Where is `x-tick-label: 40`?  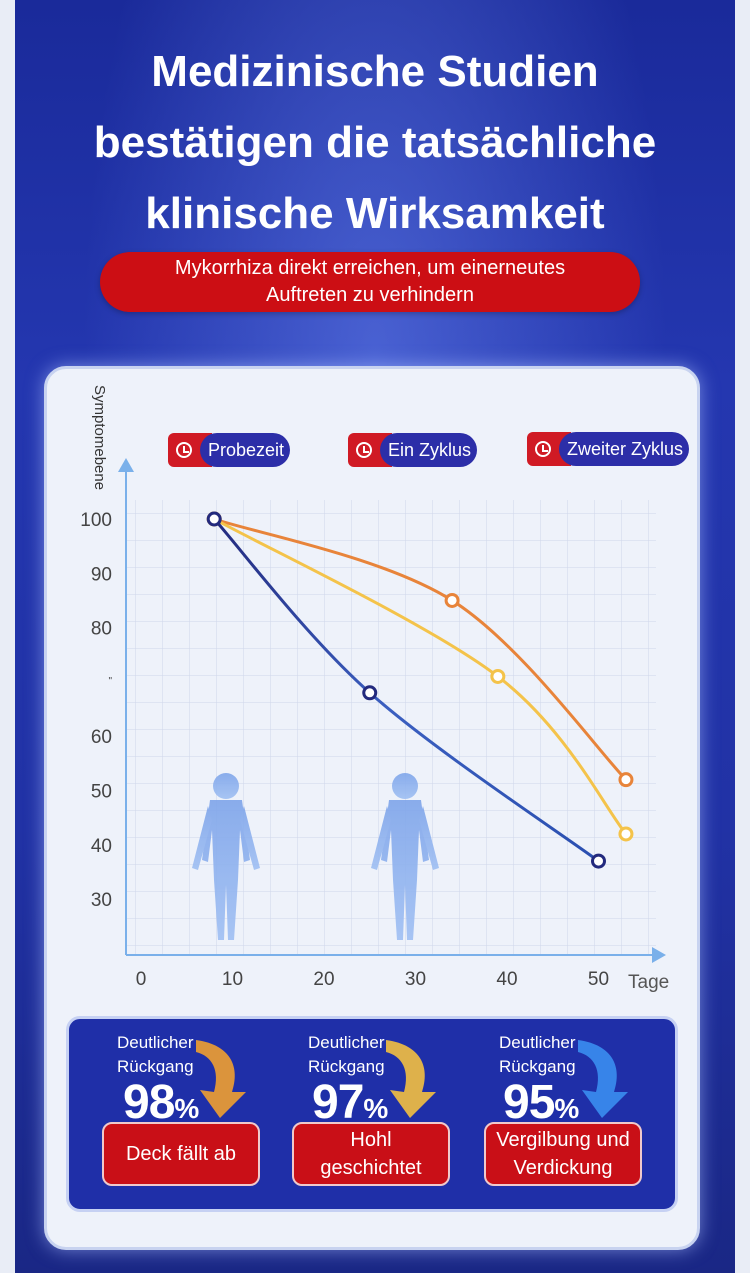
x-tick-label: 40 is located at coordinates (506, 979).